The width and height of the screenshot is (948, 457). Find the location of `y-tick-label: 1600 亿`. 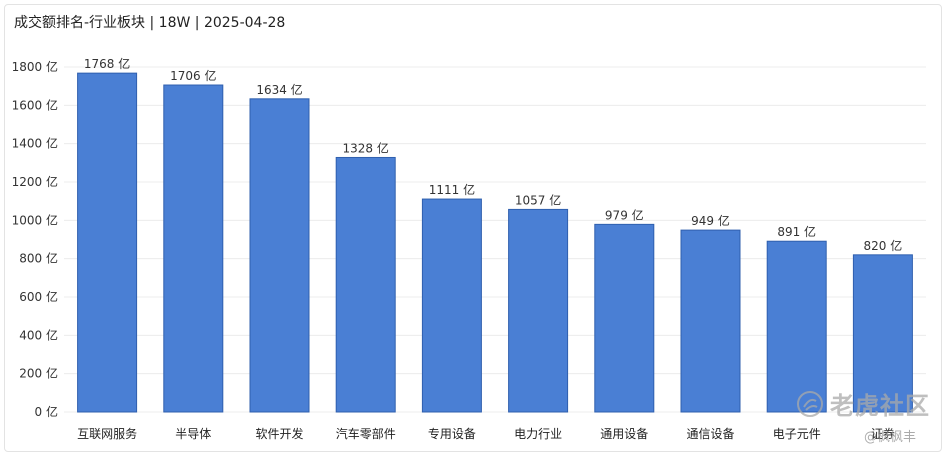

y-tick-label: 1600 亿 is located at coordinates (35, 104).